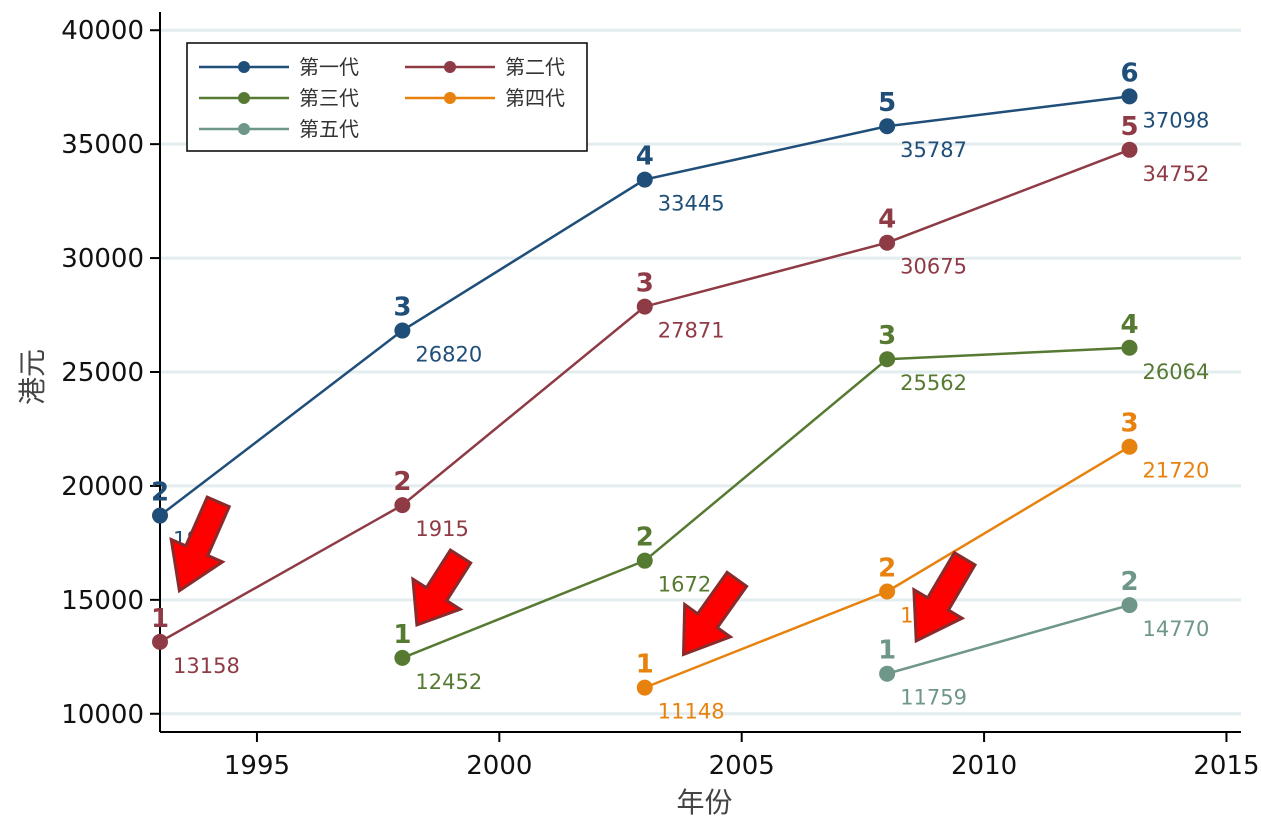 The width and height of the screenshot is (1261, 822). I want to click on x-tick-label: 1995, so click(257, 766).